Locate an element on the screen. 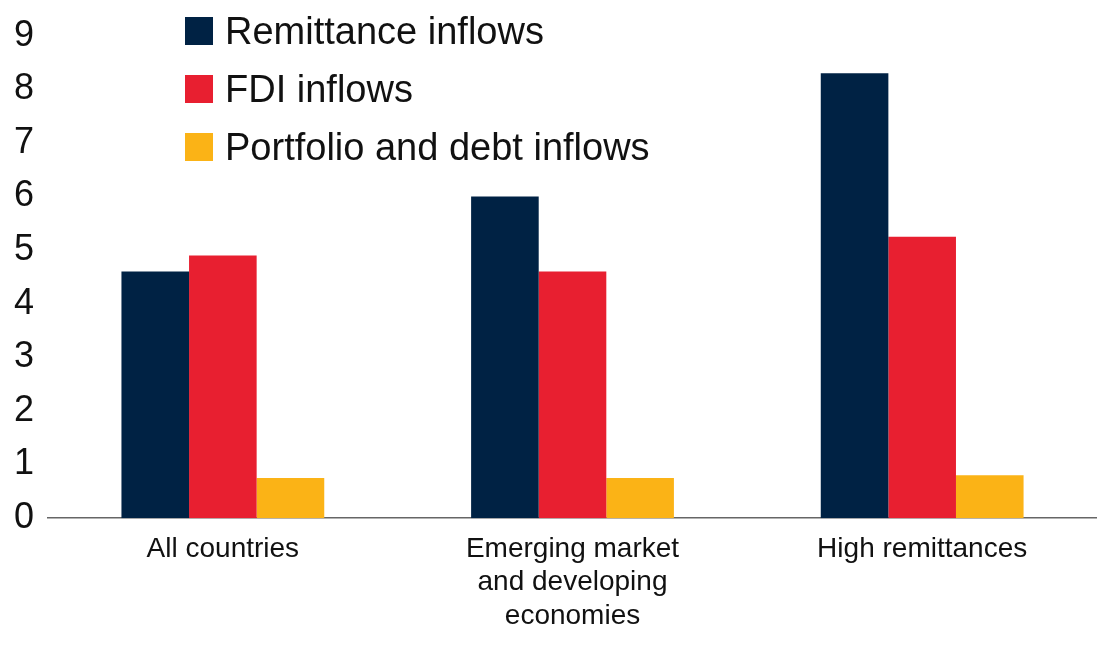 The image size is (1097, 647). x-tick-label: High remittances is located at coordinates (922, 547).